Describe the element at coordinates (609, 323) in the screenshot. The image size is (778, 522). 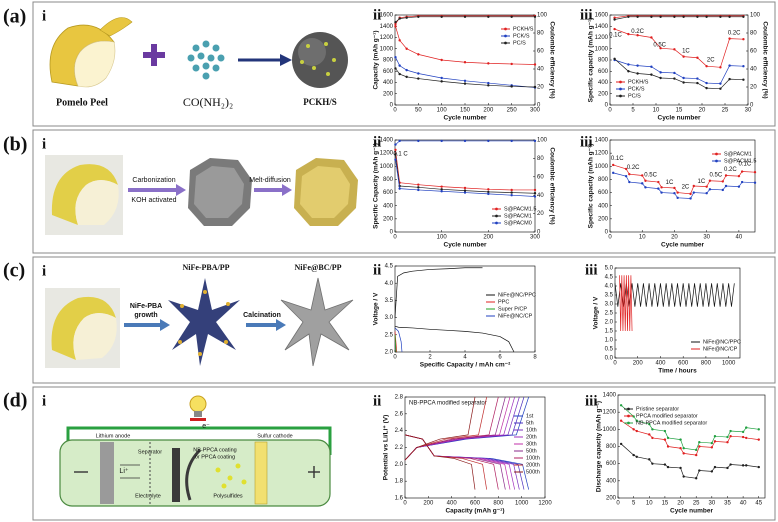
I see `y-tick-label: 2.0` at that location.